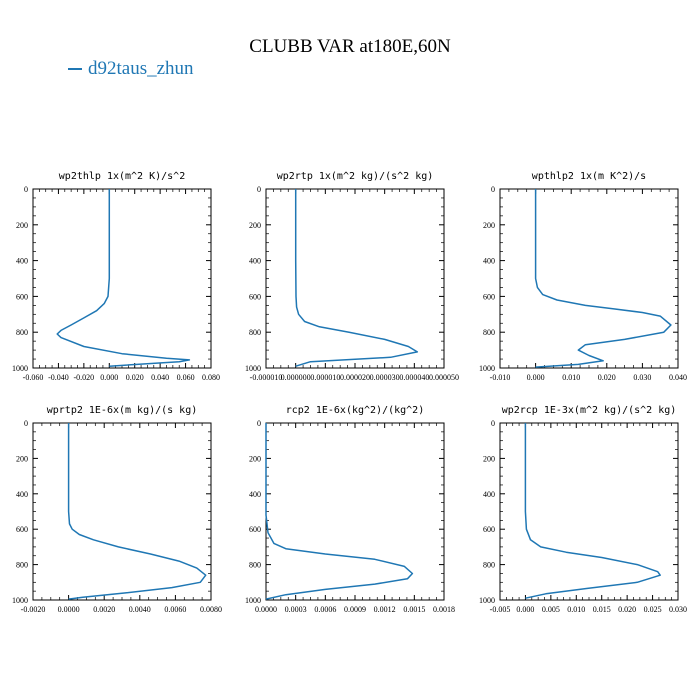  Describe the element at coordinates (325, 377) in the screenshot. I see `panel-2-xtick-label: 0.000010` at that location.